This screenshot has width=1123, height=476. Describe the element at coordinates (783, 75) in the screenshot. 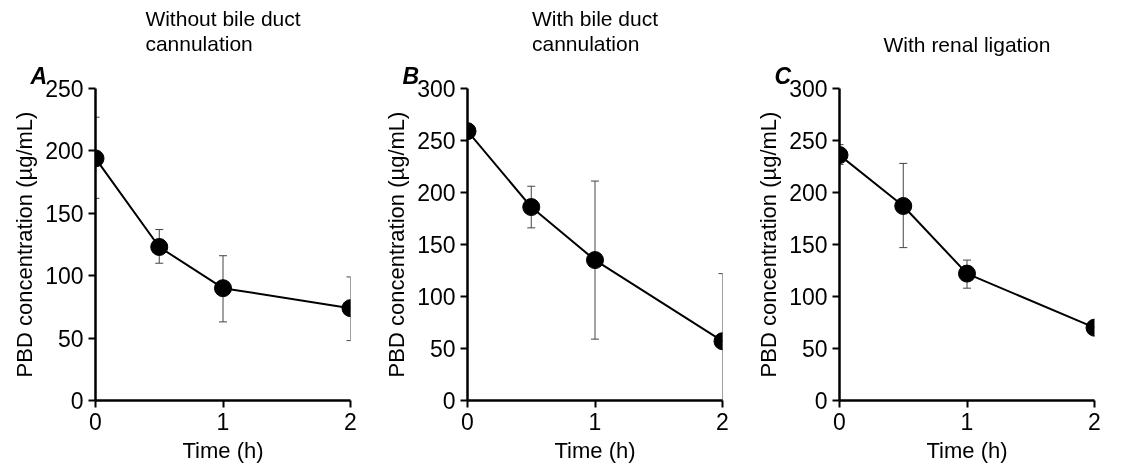

I see `text: C` at that location.